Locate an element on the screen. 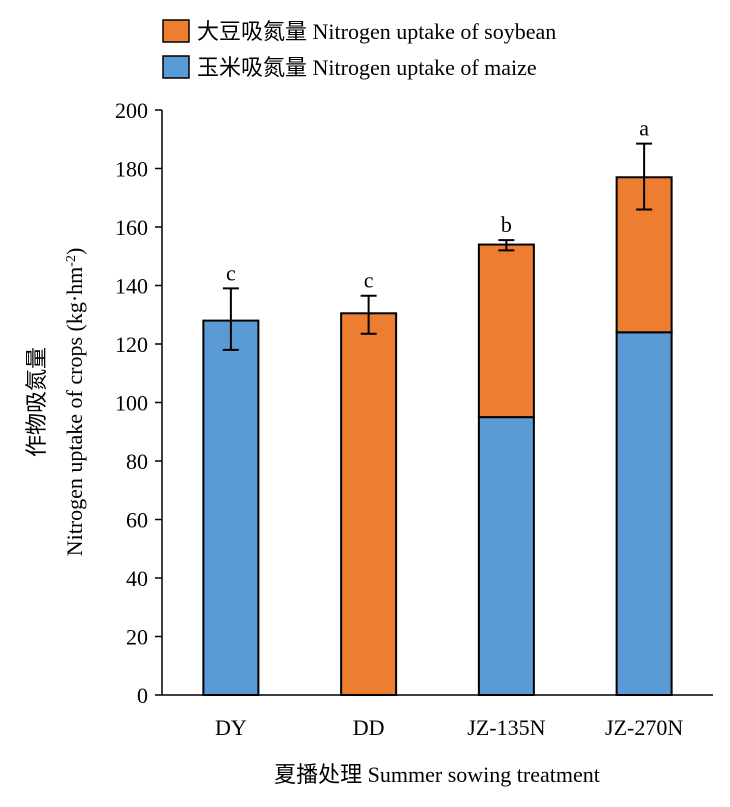 This screenshot has height=807, width=730. x-axis-title: 夏播处理 Summer sowing treatment is located at coordinates (437, 774).